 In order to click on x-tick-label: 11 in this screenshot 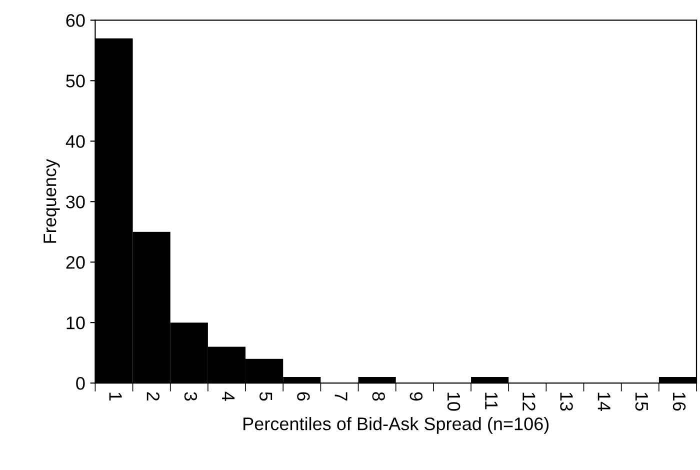, I will do `click(491, 401)`.